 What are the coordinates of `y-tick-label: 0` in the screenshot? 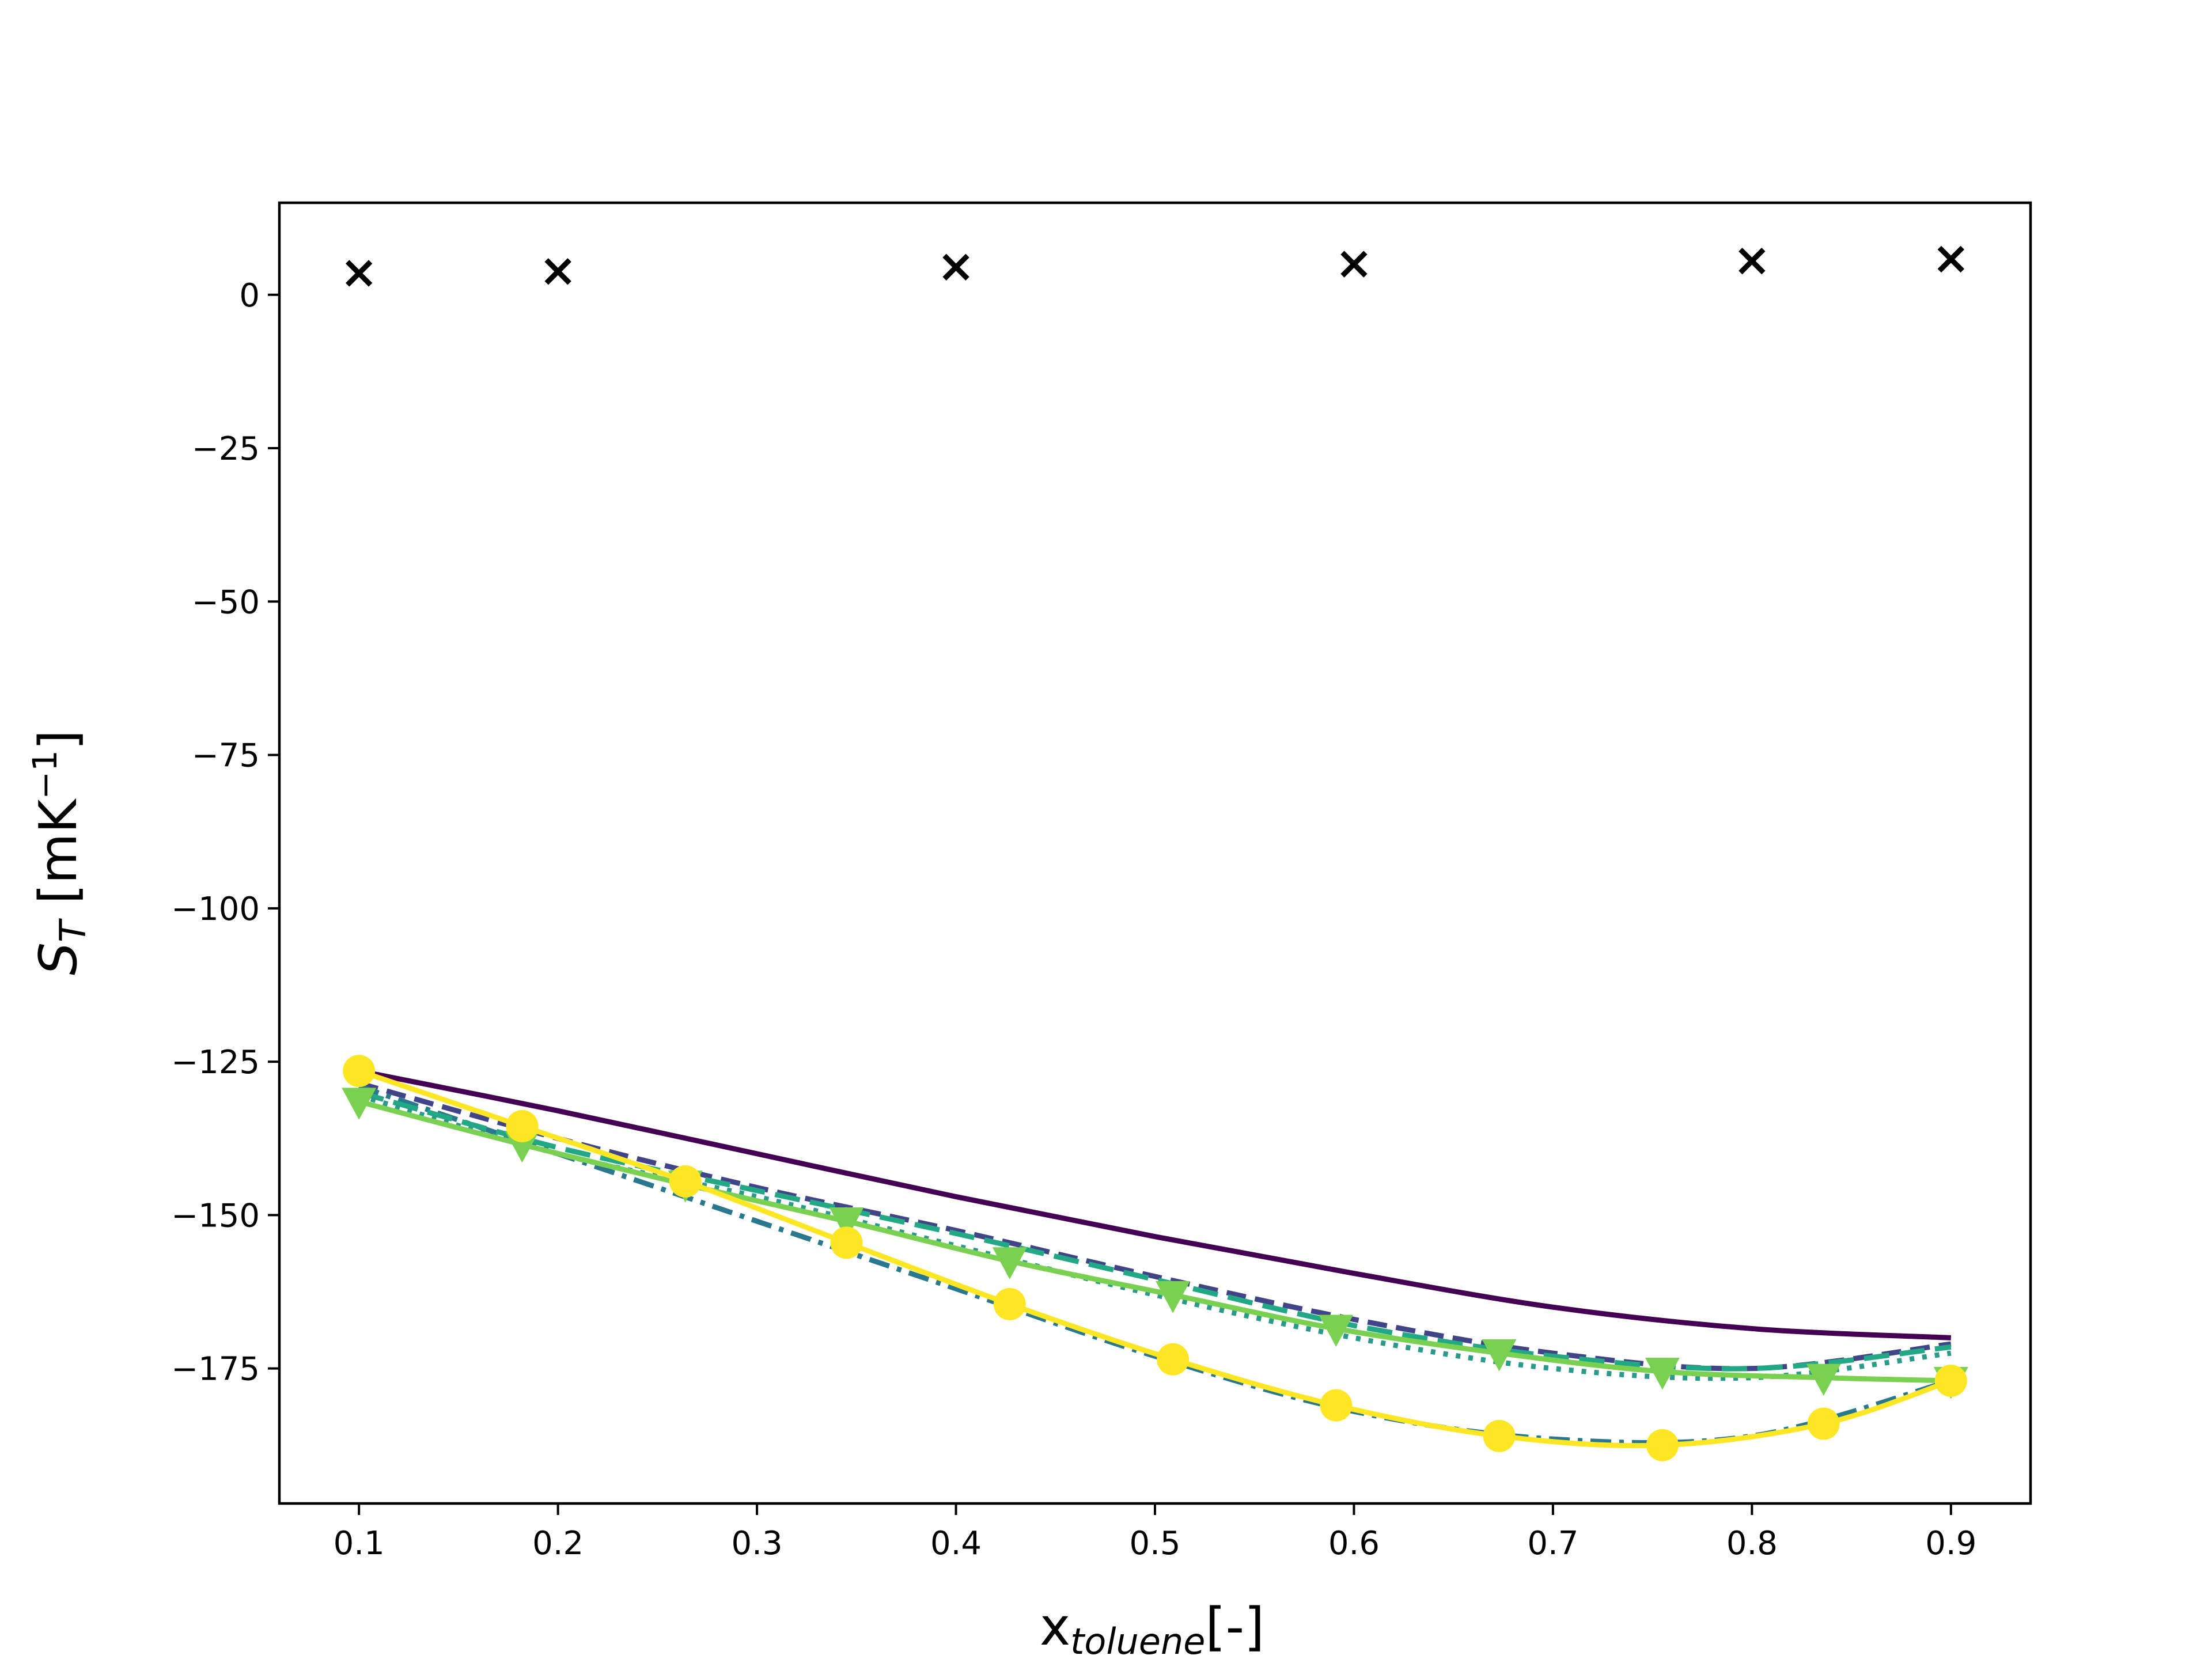 It's located at (249, 296).